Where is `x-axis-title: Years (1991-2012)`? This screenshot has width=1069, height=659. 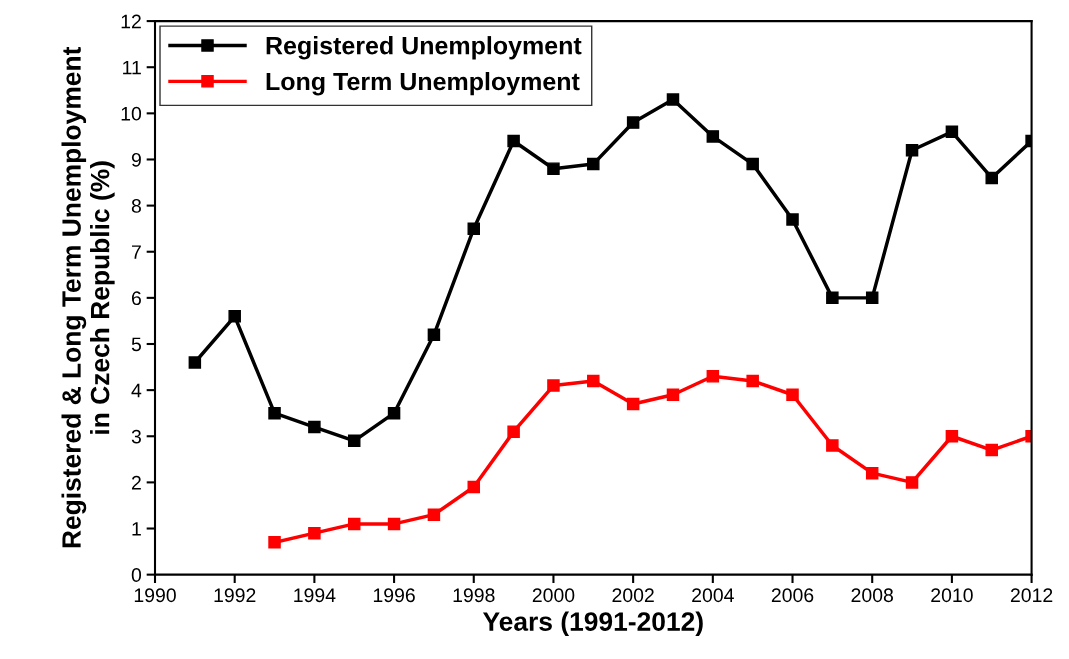 x-axis-title: Years (1991-2012) is located at coordinates (592, 624).